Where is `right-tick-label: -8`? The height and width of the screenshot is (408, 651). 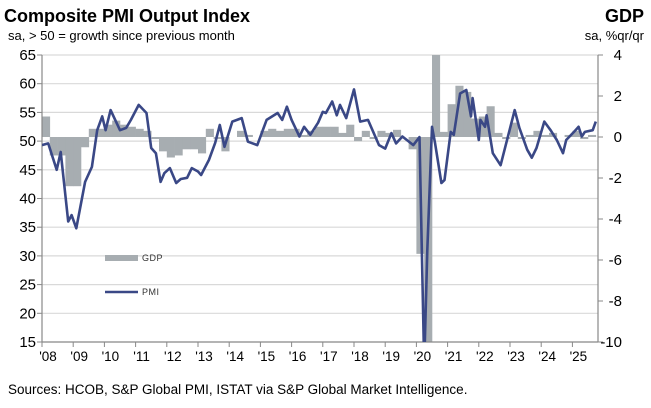
right-tick-label: -8 is located at coordinates (615, 301).